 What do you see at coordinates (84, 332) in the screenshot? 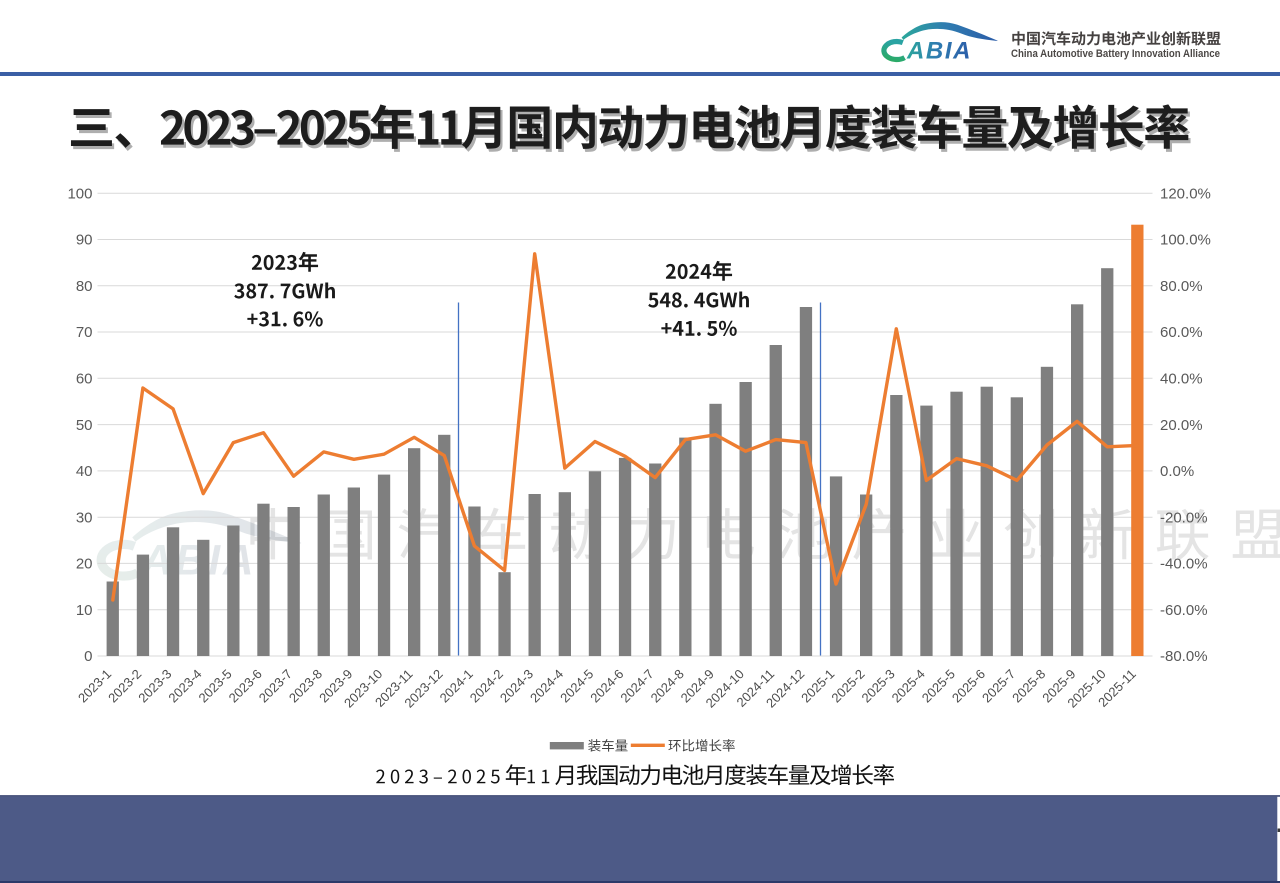
I see `svg-text: 70` at bounding box center [84, 332].